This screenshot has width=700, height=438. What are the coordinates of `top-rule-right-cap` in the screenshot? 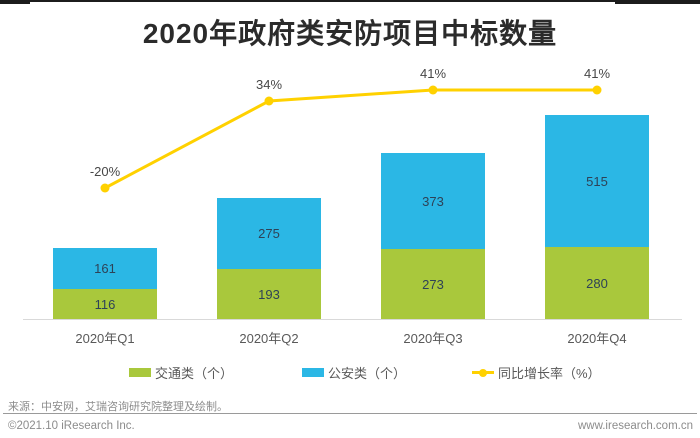 It's located at (657, 2).